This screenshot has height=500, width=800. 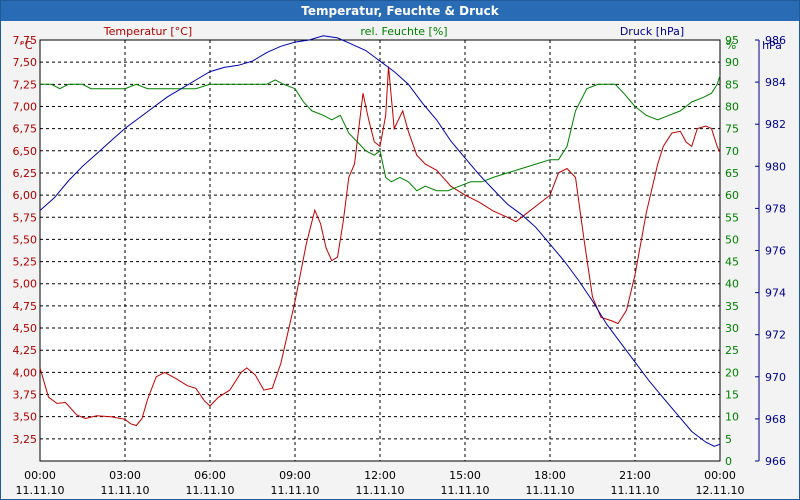 What do you see at coordinates (775, 419) in the screenshot?
I see `right-tick-label: 968` at bounding box center [775, 419].